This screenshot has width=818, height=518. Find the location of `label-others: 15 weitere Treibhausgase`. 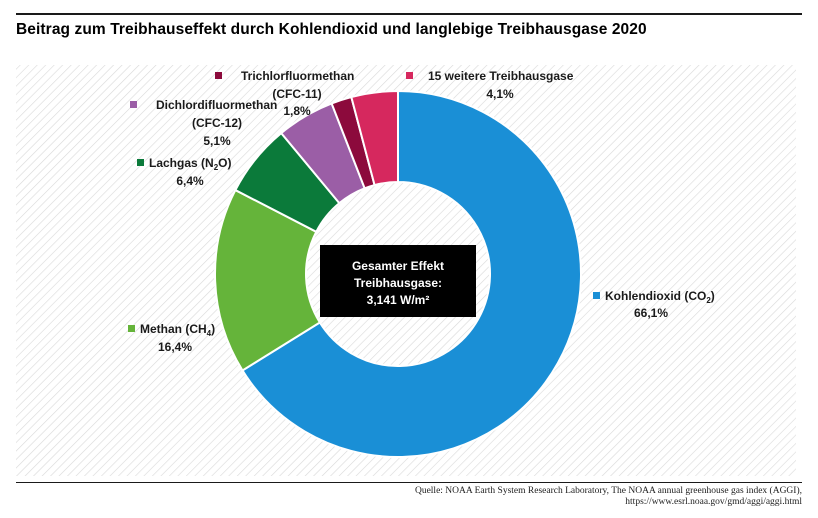

label-others: 15 weitere Treibhausgase is located at coordinates (501, 76).